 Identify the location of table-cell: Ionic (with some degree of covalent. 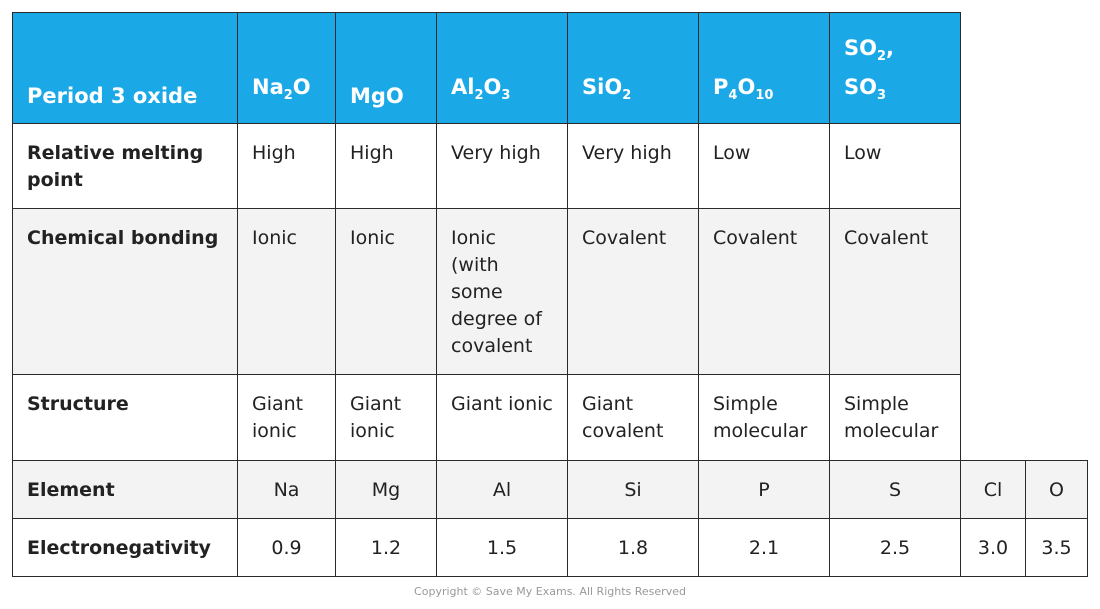
(502, 291).